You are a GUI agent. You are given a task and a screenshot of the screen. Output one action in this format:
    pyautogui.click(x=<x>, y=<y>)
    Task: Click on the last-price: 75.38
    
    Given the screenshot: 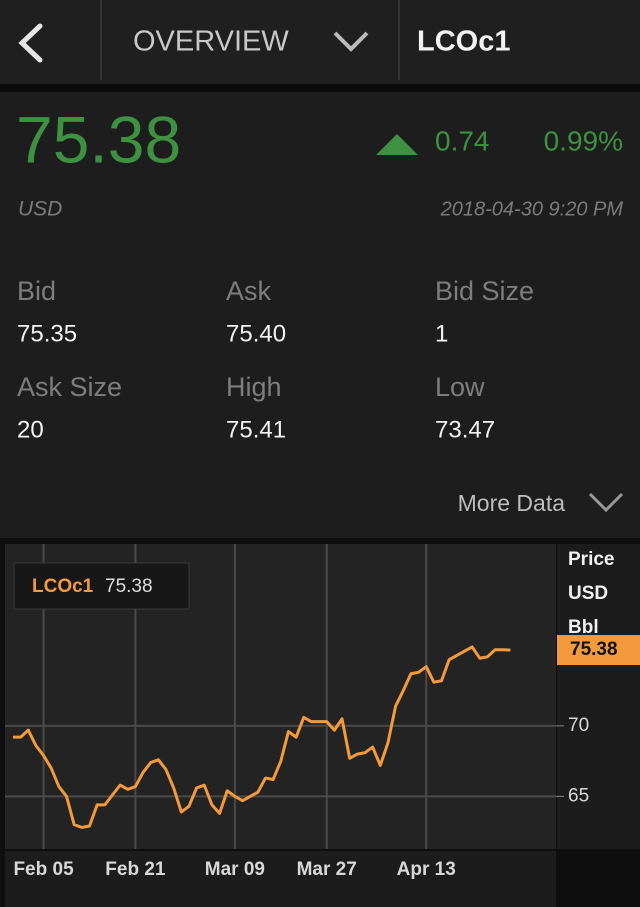 What is the action you would take?
    pyautogui.click(x=98, y=139)
    